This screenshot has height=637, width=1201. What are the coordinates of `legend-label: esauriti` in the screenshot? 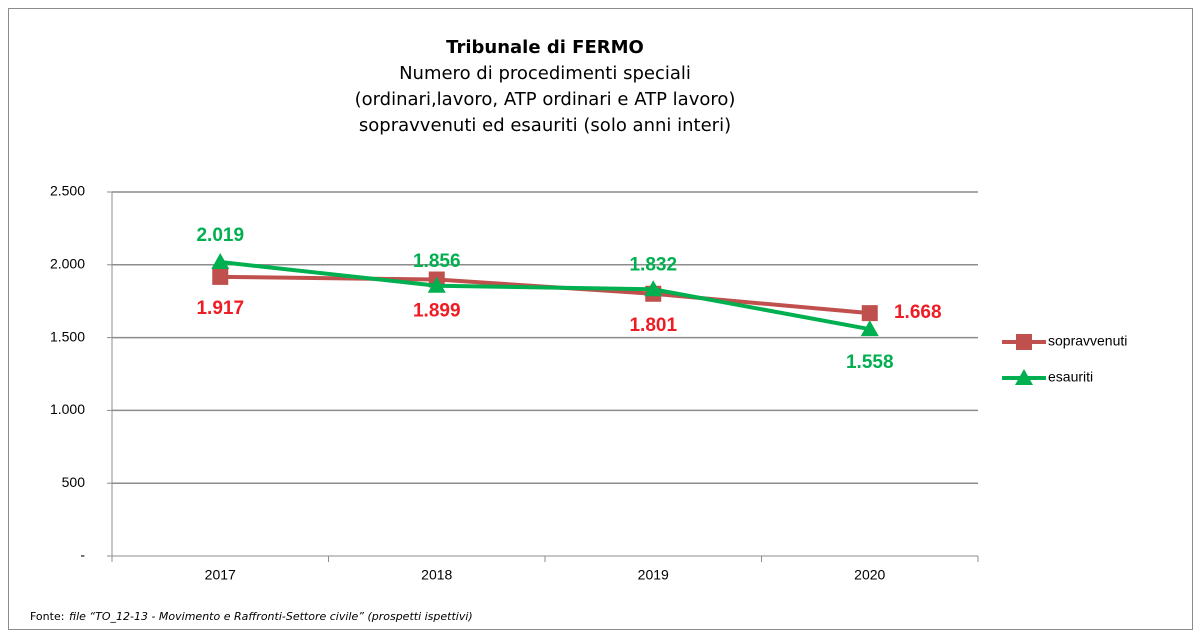 It's located at (1070, 377).